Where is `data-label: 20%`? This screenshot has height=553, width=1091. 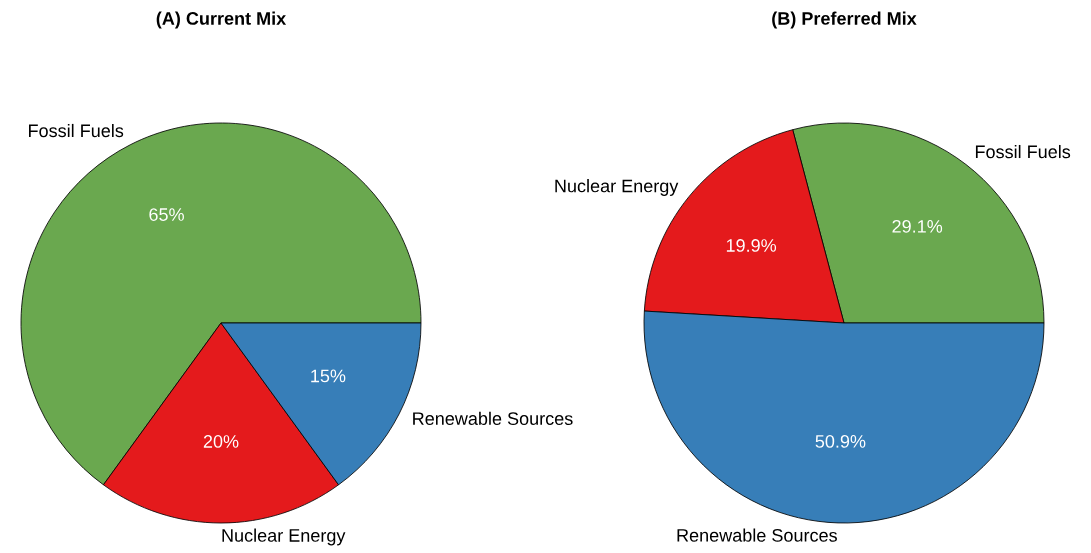 data-label: 20% is located at coordinates (221, 441).